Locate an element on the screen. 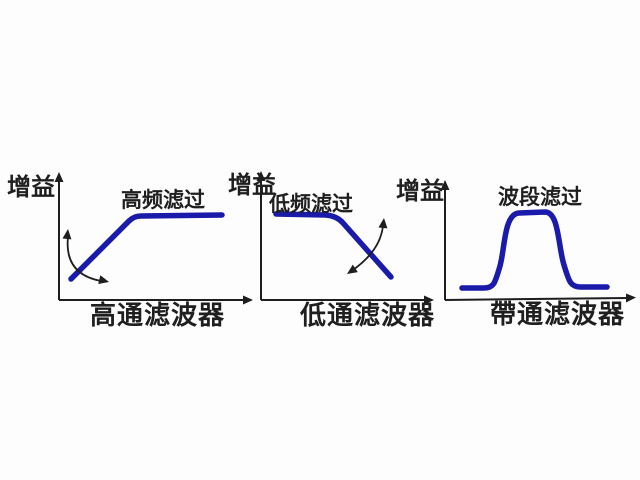 The width and height of the screenshot is (640, 480). high-pass-curve-label: 高频滤过 is located at coordinates (163, 200).